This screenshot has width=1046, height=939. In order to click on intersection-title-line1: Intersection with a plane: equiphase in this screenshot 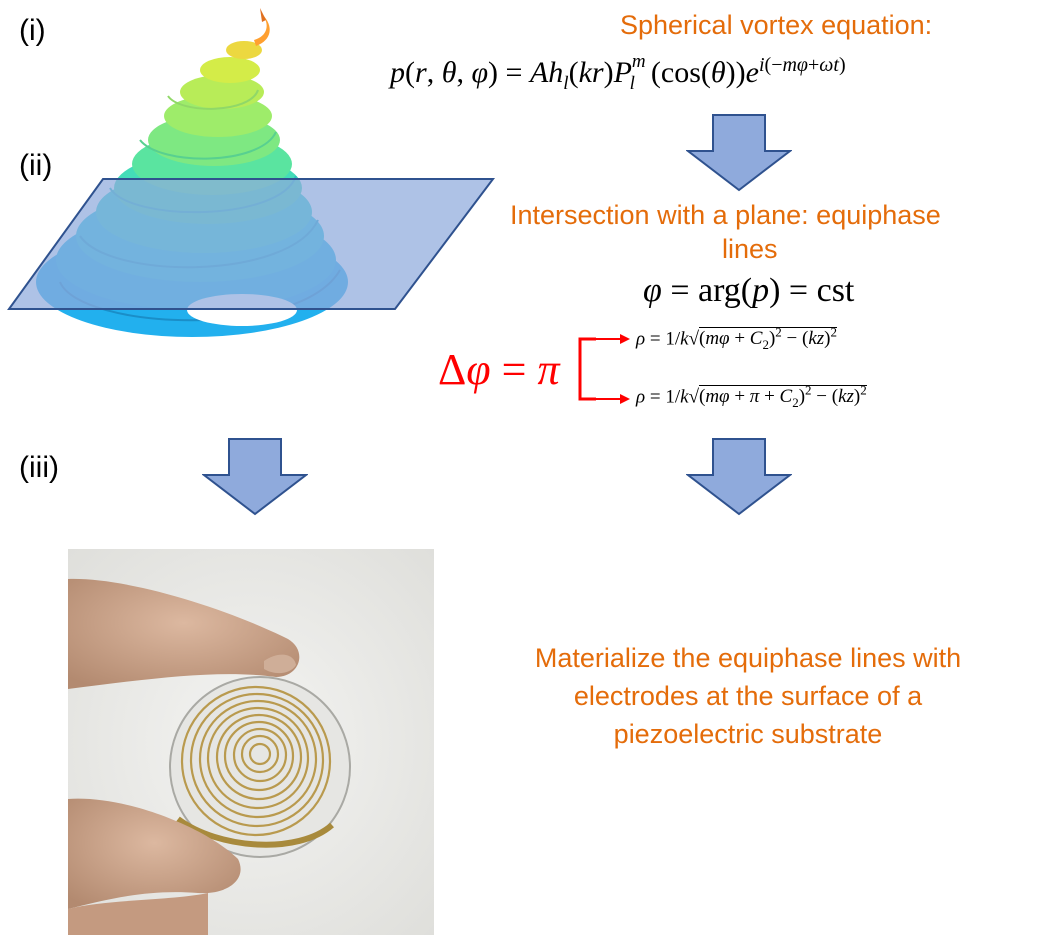, I will do `click(725, 215)`.